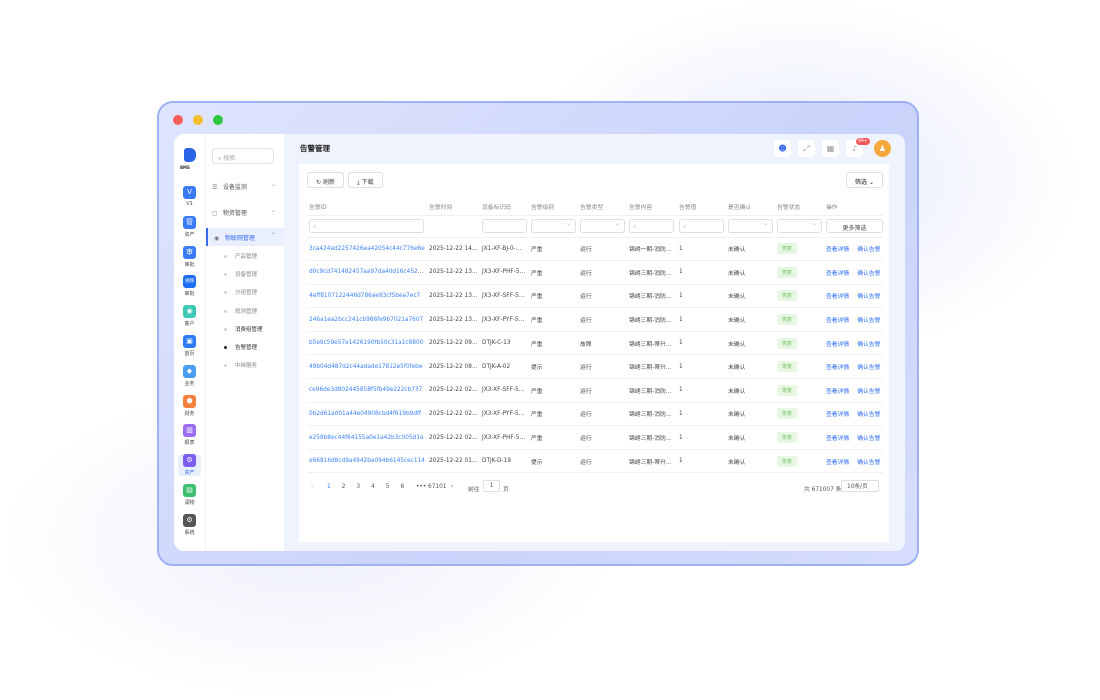 Image resolution: width=1100 pixels, height=700 pixels. What do you see at coordinates (189, 196) in the screenshot?
I see `rail-item: V V1` at bounding box center [189, 196].